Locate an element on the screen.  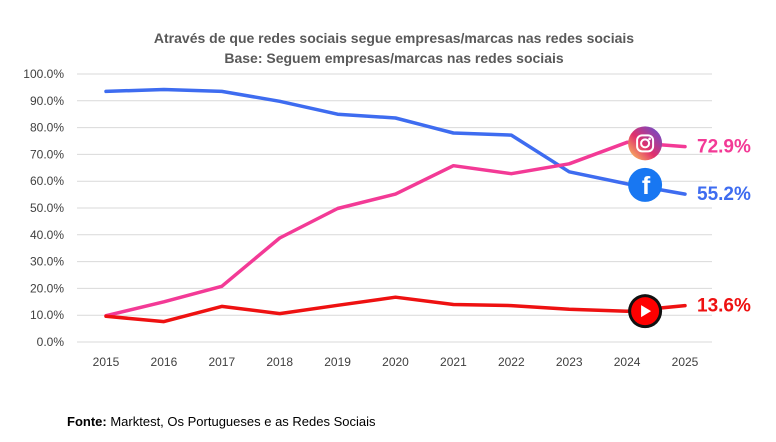
x-tick-label: 2022 is located at coordinates (511, 362).